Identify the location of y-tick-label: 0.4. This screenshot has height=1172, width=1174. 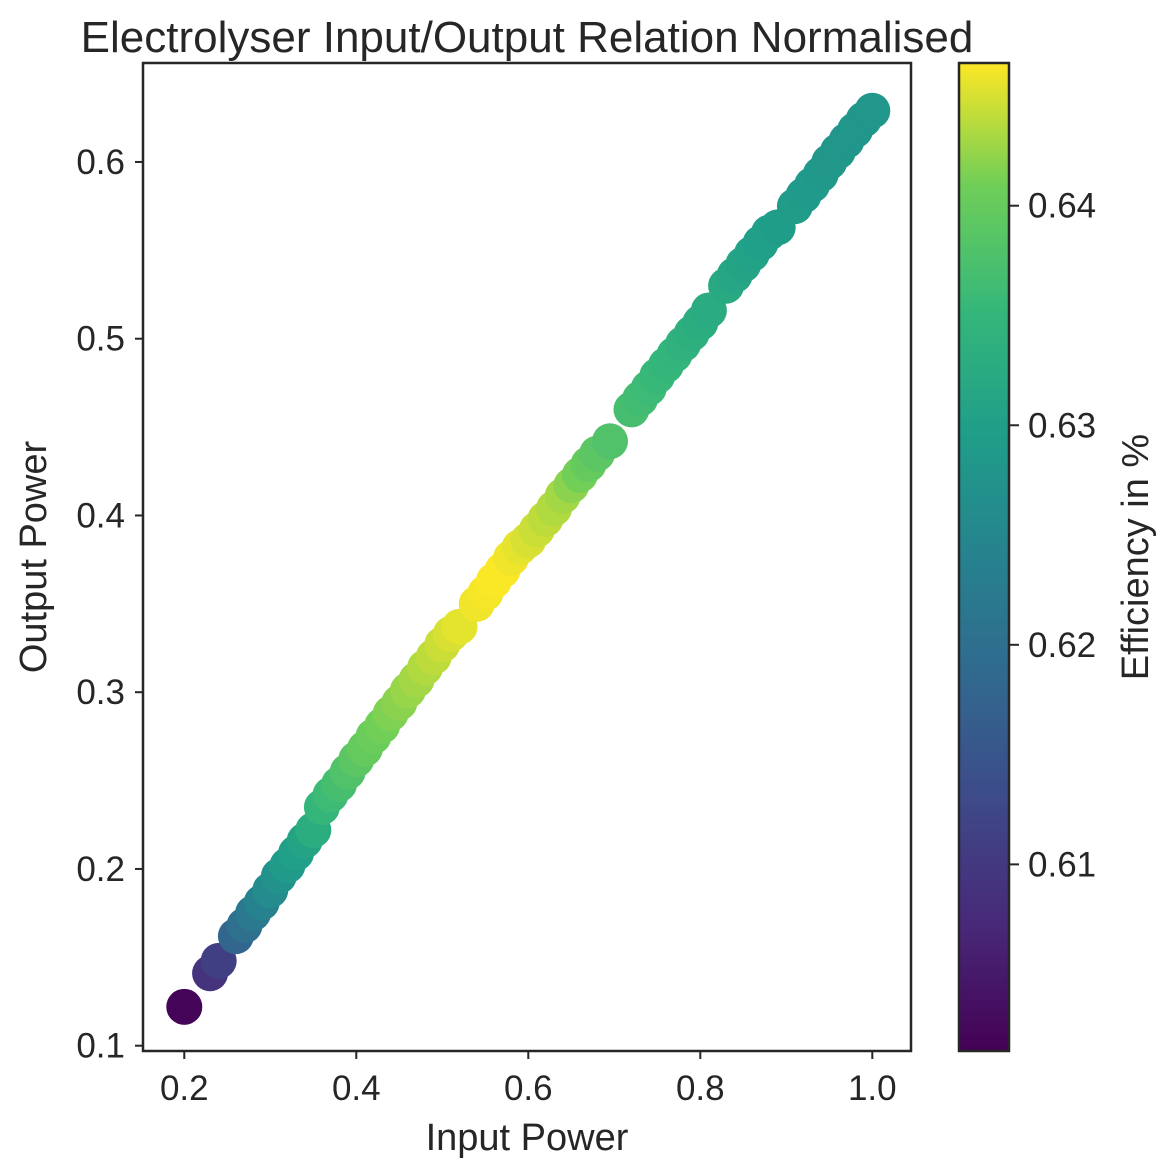
(100, 515).